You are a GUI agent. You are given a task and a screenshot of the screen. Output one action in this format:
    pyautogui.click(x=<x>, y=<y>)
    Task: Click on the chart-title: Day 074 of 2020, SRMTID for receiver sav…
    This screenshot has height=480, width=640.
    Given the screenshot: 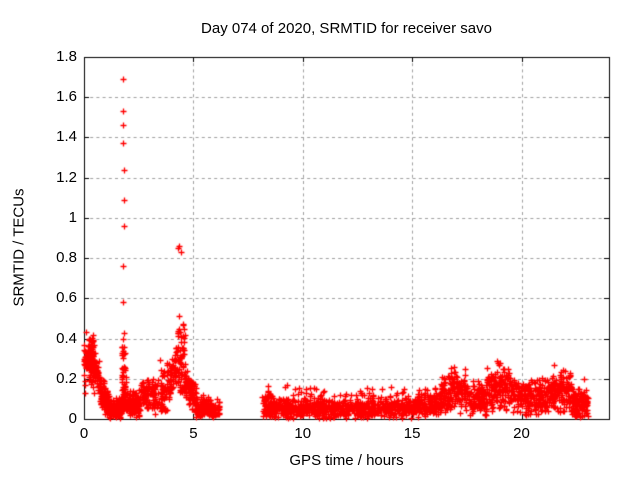 What is the action you would take?
    pyautogui.click(x=346, y=28)
    